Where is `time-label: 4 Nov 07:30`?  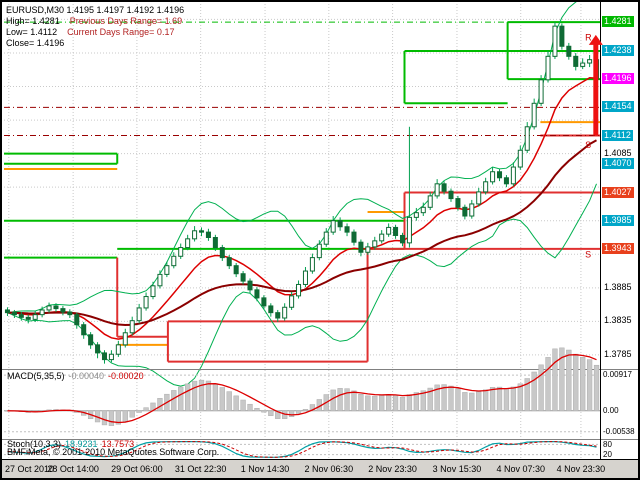 time-label: 4 Nov 07:30 is located at coordinates (520, 469).